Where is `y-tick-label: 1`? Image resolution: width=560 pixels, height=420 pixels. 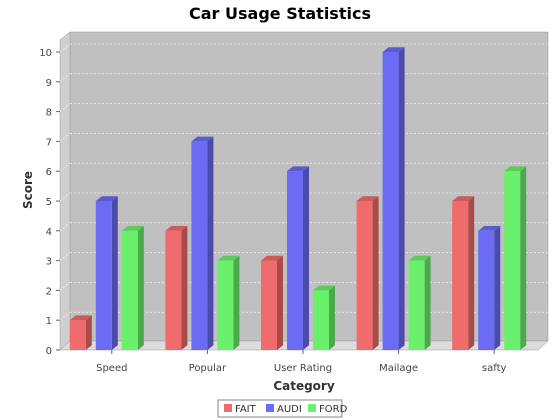
y-tick-label: 1 is located at coordinates (49, 321).